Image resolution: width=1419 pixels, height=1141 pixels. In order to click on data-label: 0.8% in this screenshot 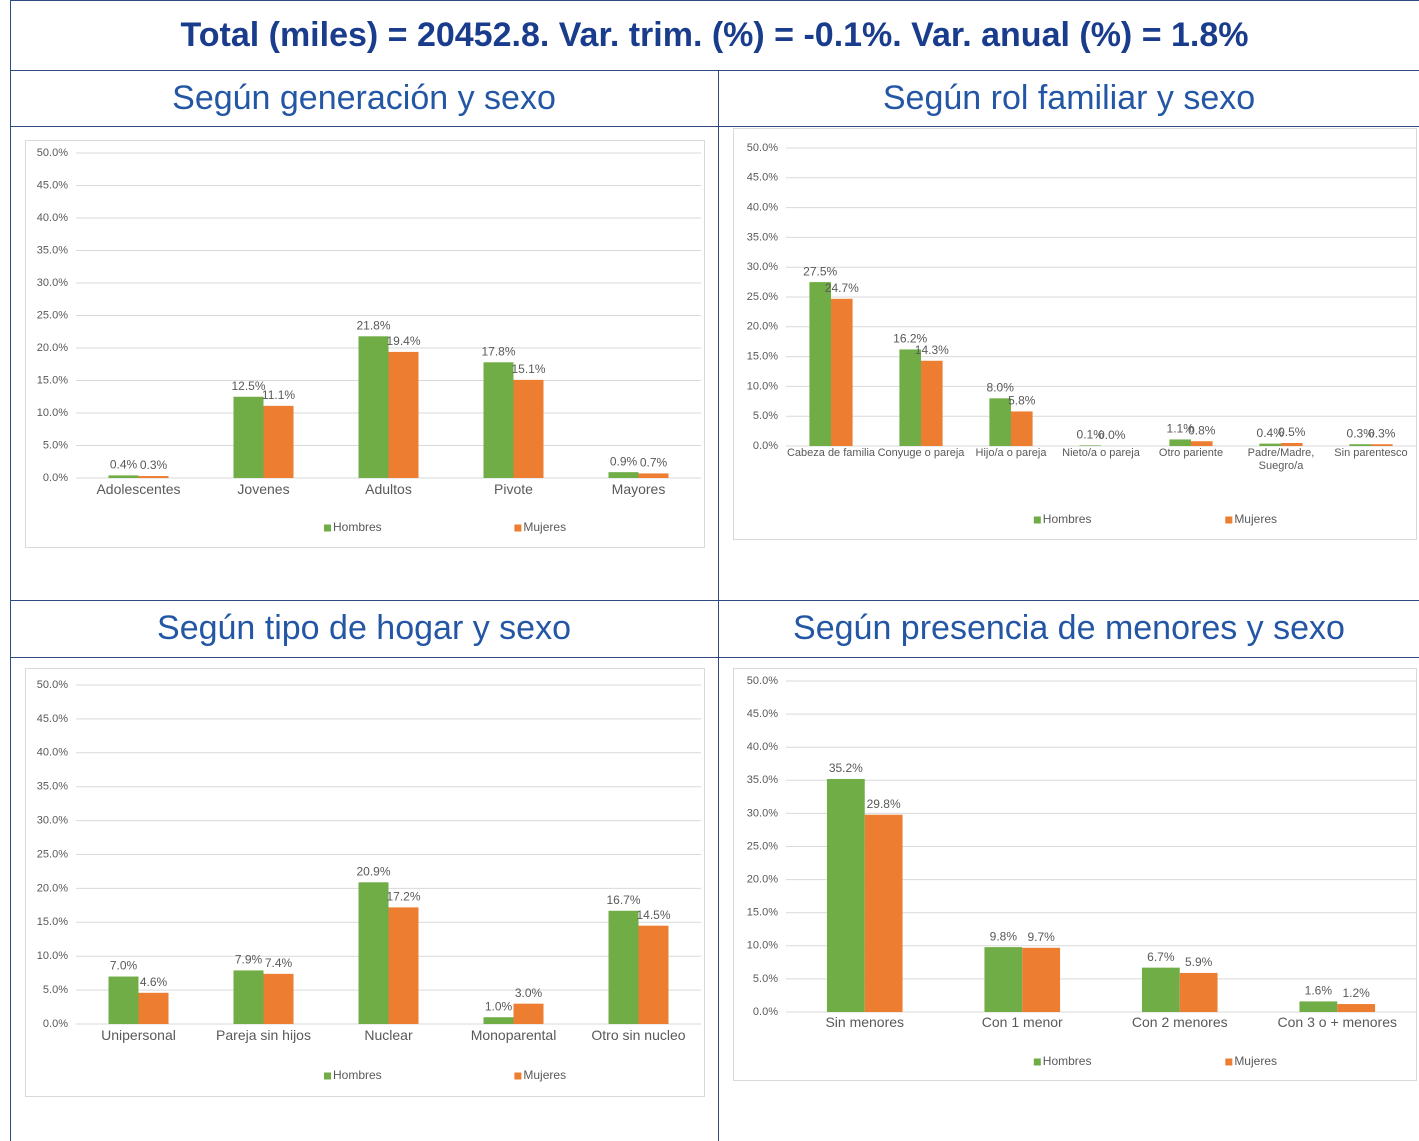, I will do `click(1202, 430)`.